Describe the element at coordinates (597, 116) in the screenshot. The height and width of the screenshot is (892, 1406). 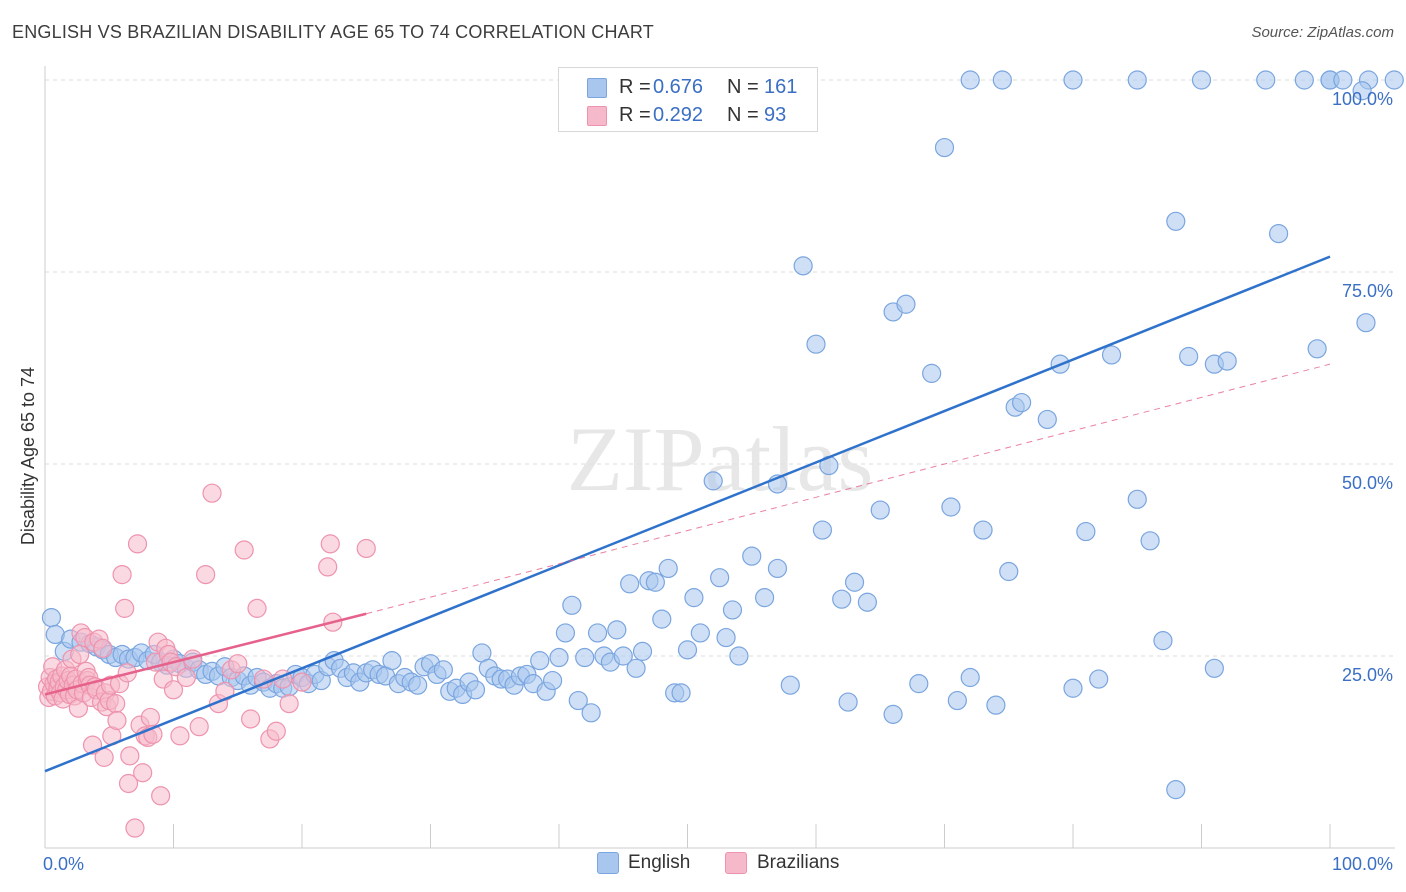
I see `brazilians-swatch` at that location.